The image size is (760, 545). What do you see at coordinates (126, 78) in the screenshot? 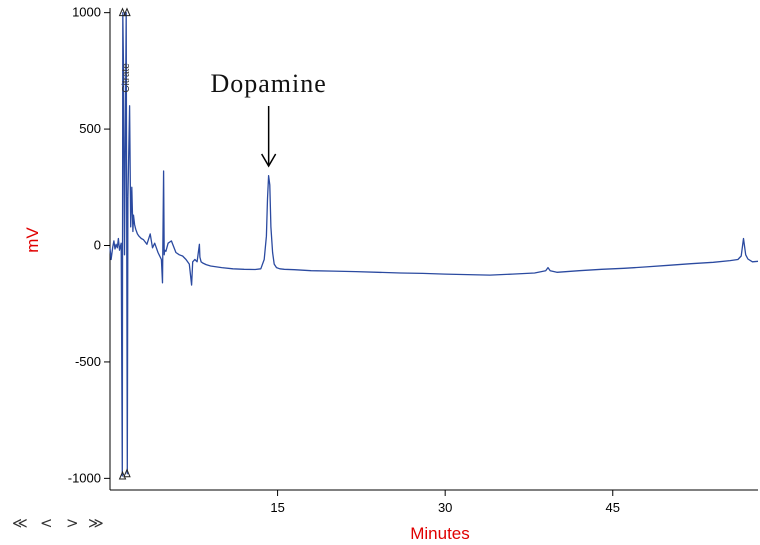
I see `peak-label: Citrate` at bounding box center [126, 78].